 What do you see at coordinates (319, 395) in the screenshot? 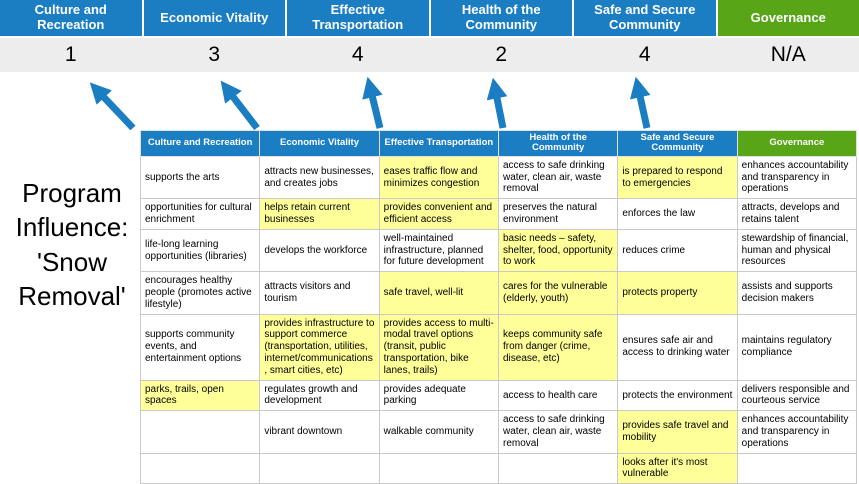
I see `matrix-cell: regulates growth and development` at bounding box center [319, 395].